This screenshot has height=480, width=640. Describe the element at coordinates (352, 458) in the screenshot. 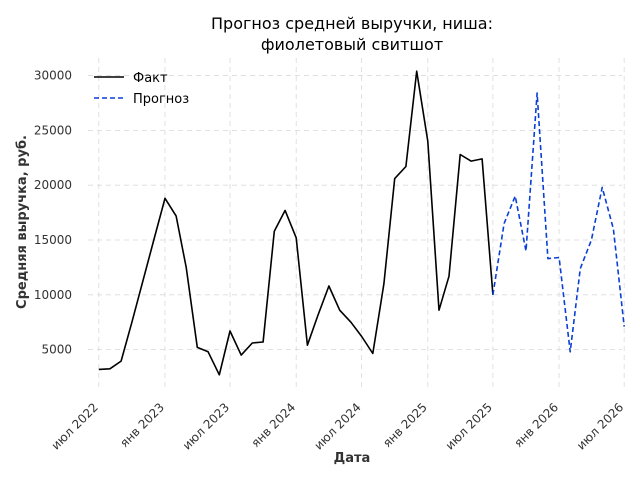

I see `x-axis-label: Дата` at that location.